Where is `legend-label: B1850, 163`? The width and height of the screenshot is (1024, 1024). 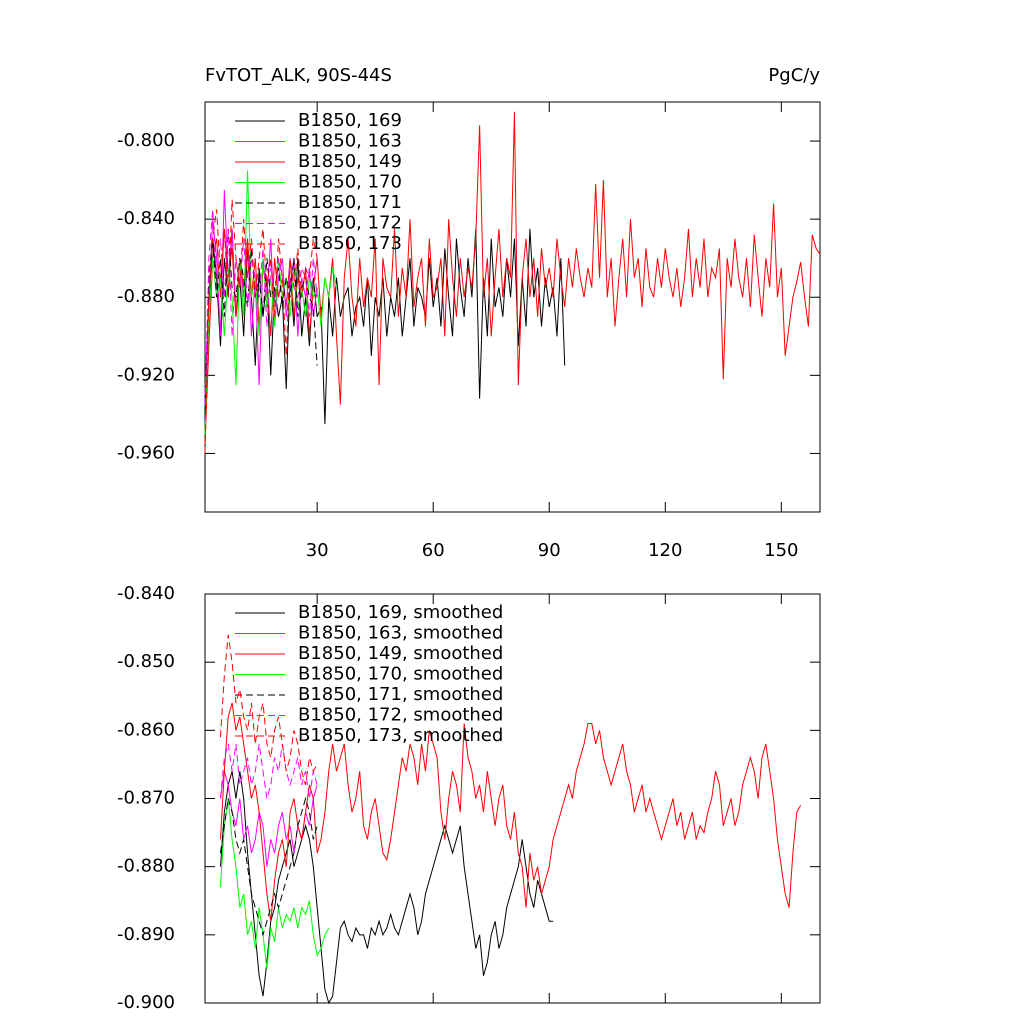
legend-label: B1850, 163 is located at coordinates (350, 141).